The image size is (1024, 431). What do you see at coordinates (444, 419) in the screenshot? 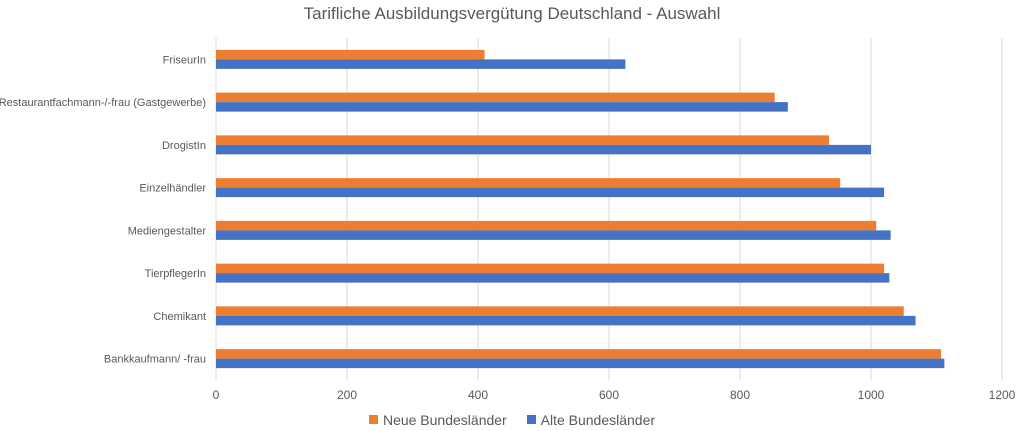
I see `legend-label-neue: Neue Bundesländer` at bounding box center [444, 419].